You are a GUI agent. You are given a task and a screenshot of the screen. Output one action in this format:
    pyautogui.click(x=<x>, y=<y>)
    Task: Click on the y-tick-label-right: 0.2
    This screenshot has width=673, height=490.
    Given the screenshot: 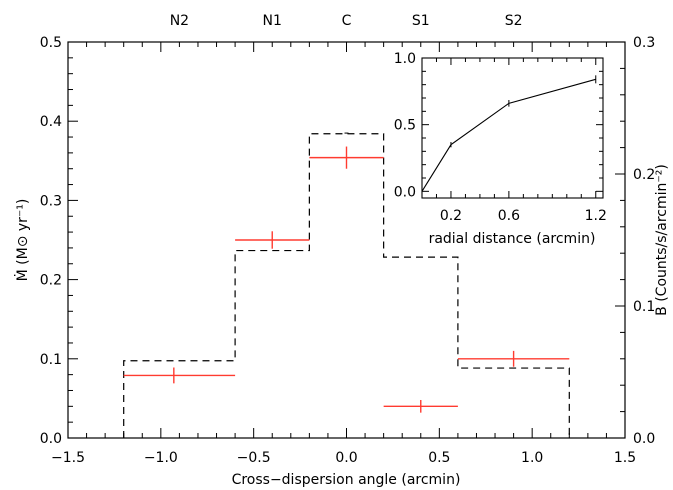 What is the action you would take?
    pyautogui.click(x=644, y=175)
    